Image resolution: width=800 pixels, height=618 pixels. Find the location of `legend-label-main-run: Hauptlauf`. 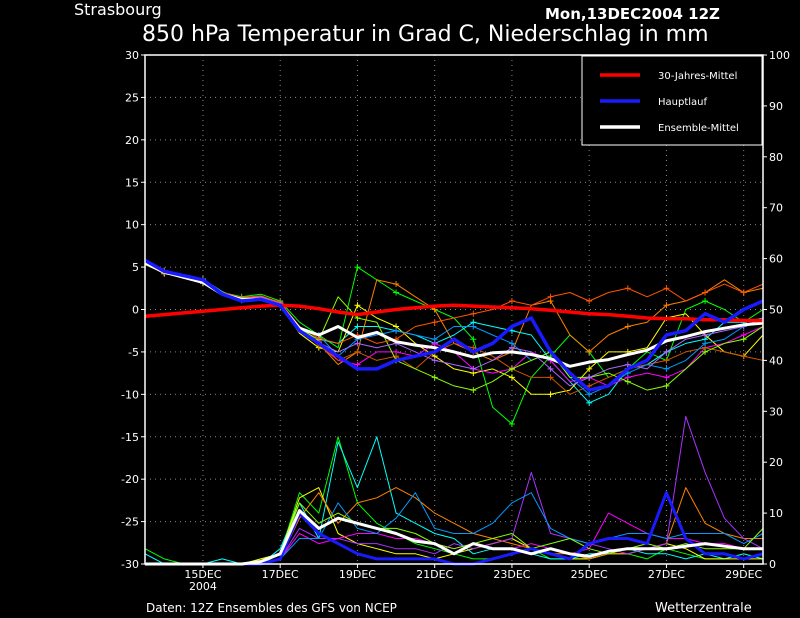

legend-label-main-run: Hauptlauf is located at coordinates (682, 102).